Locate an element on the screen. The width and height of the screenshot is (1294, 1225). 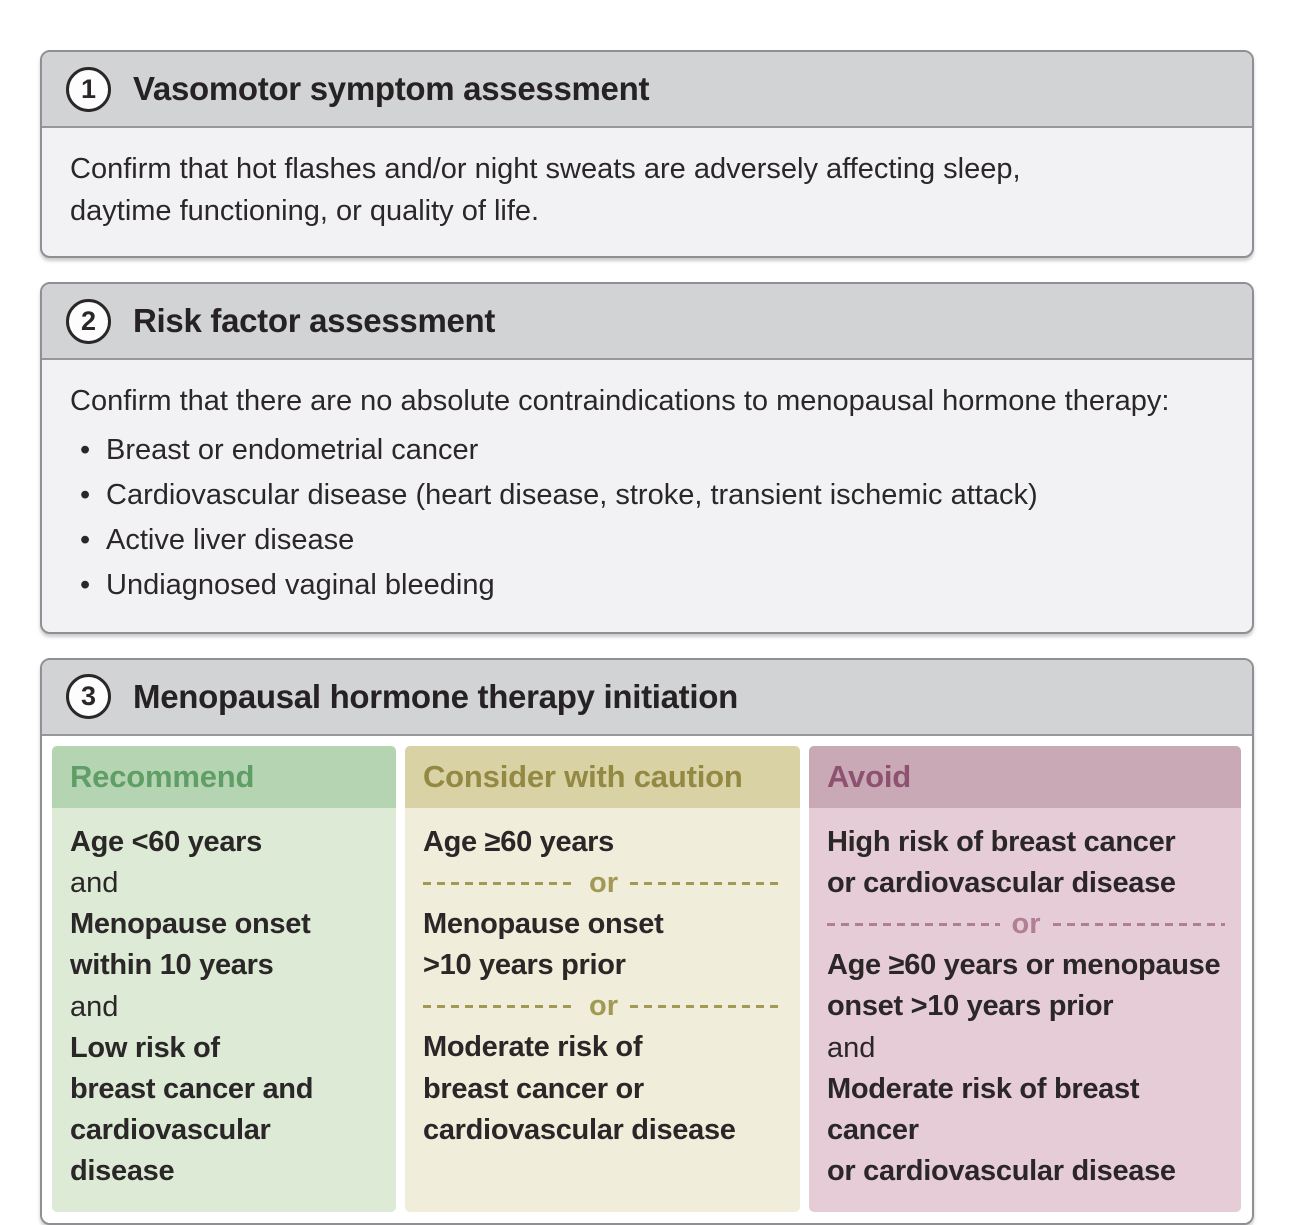
panel-2-header: 2 Risk factor assessment is located at coordinates (647, 322).